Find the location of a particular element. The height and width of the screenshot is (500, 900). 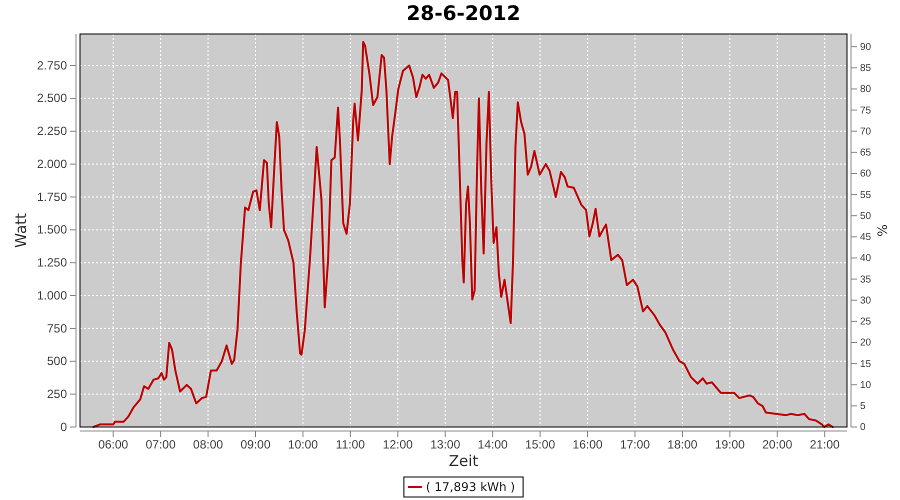

y-tick-label: 1.250 is located at coordinates (52, 263).